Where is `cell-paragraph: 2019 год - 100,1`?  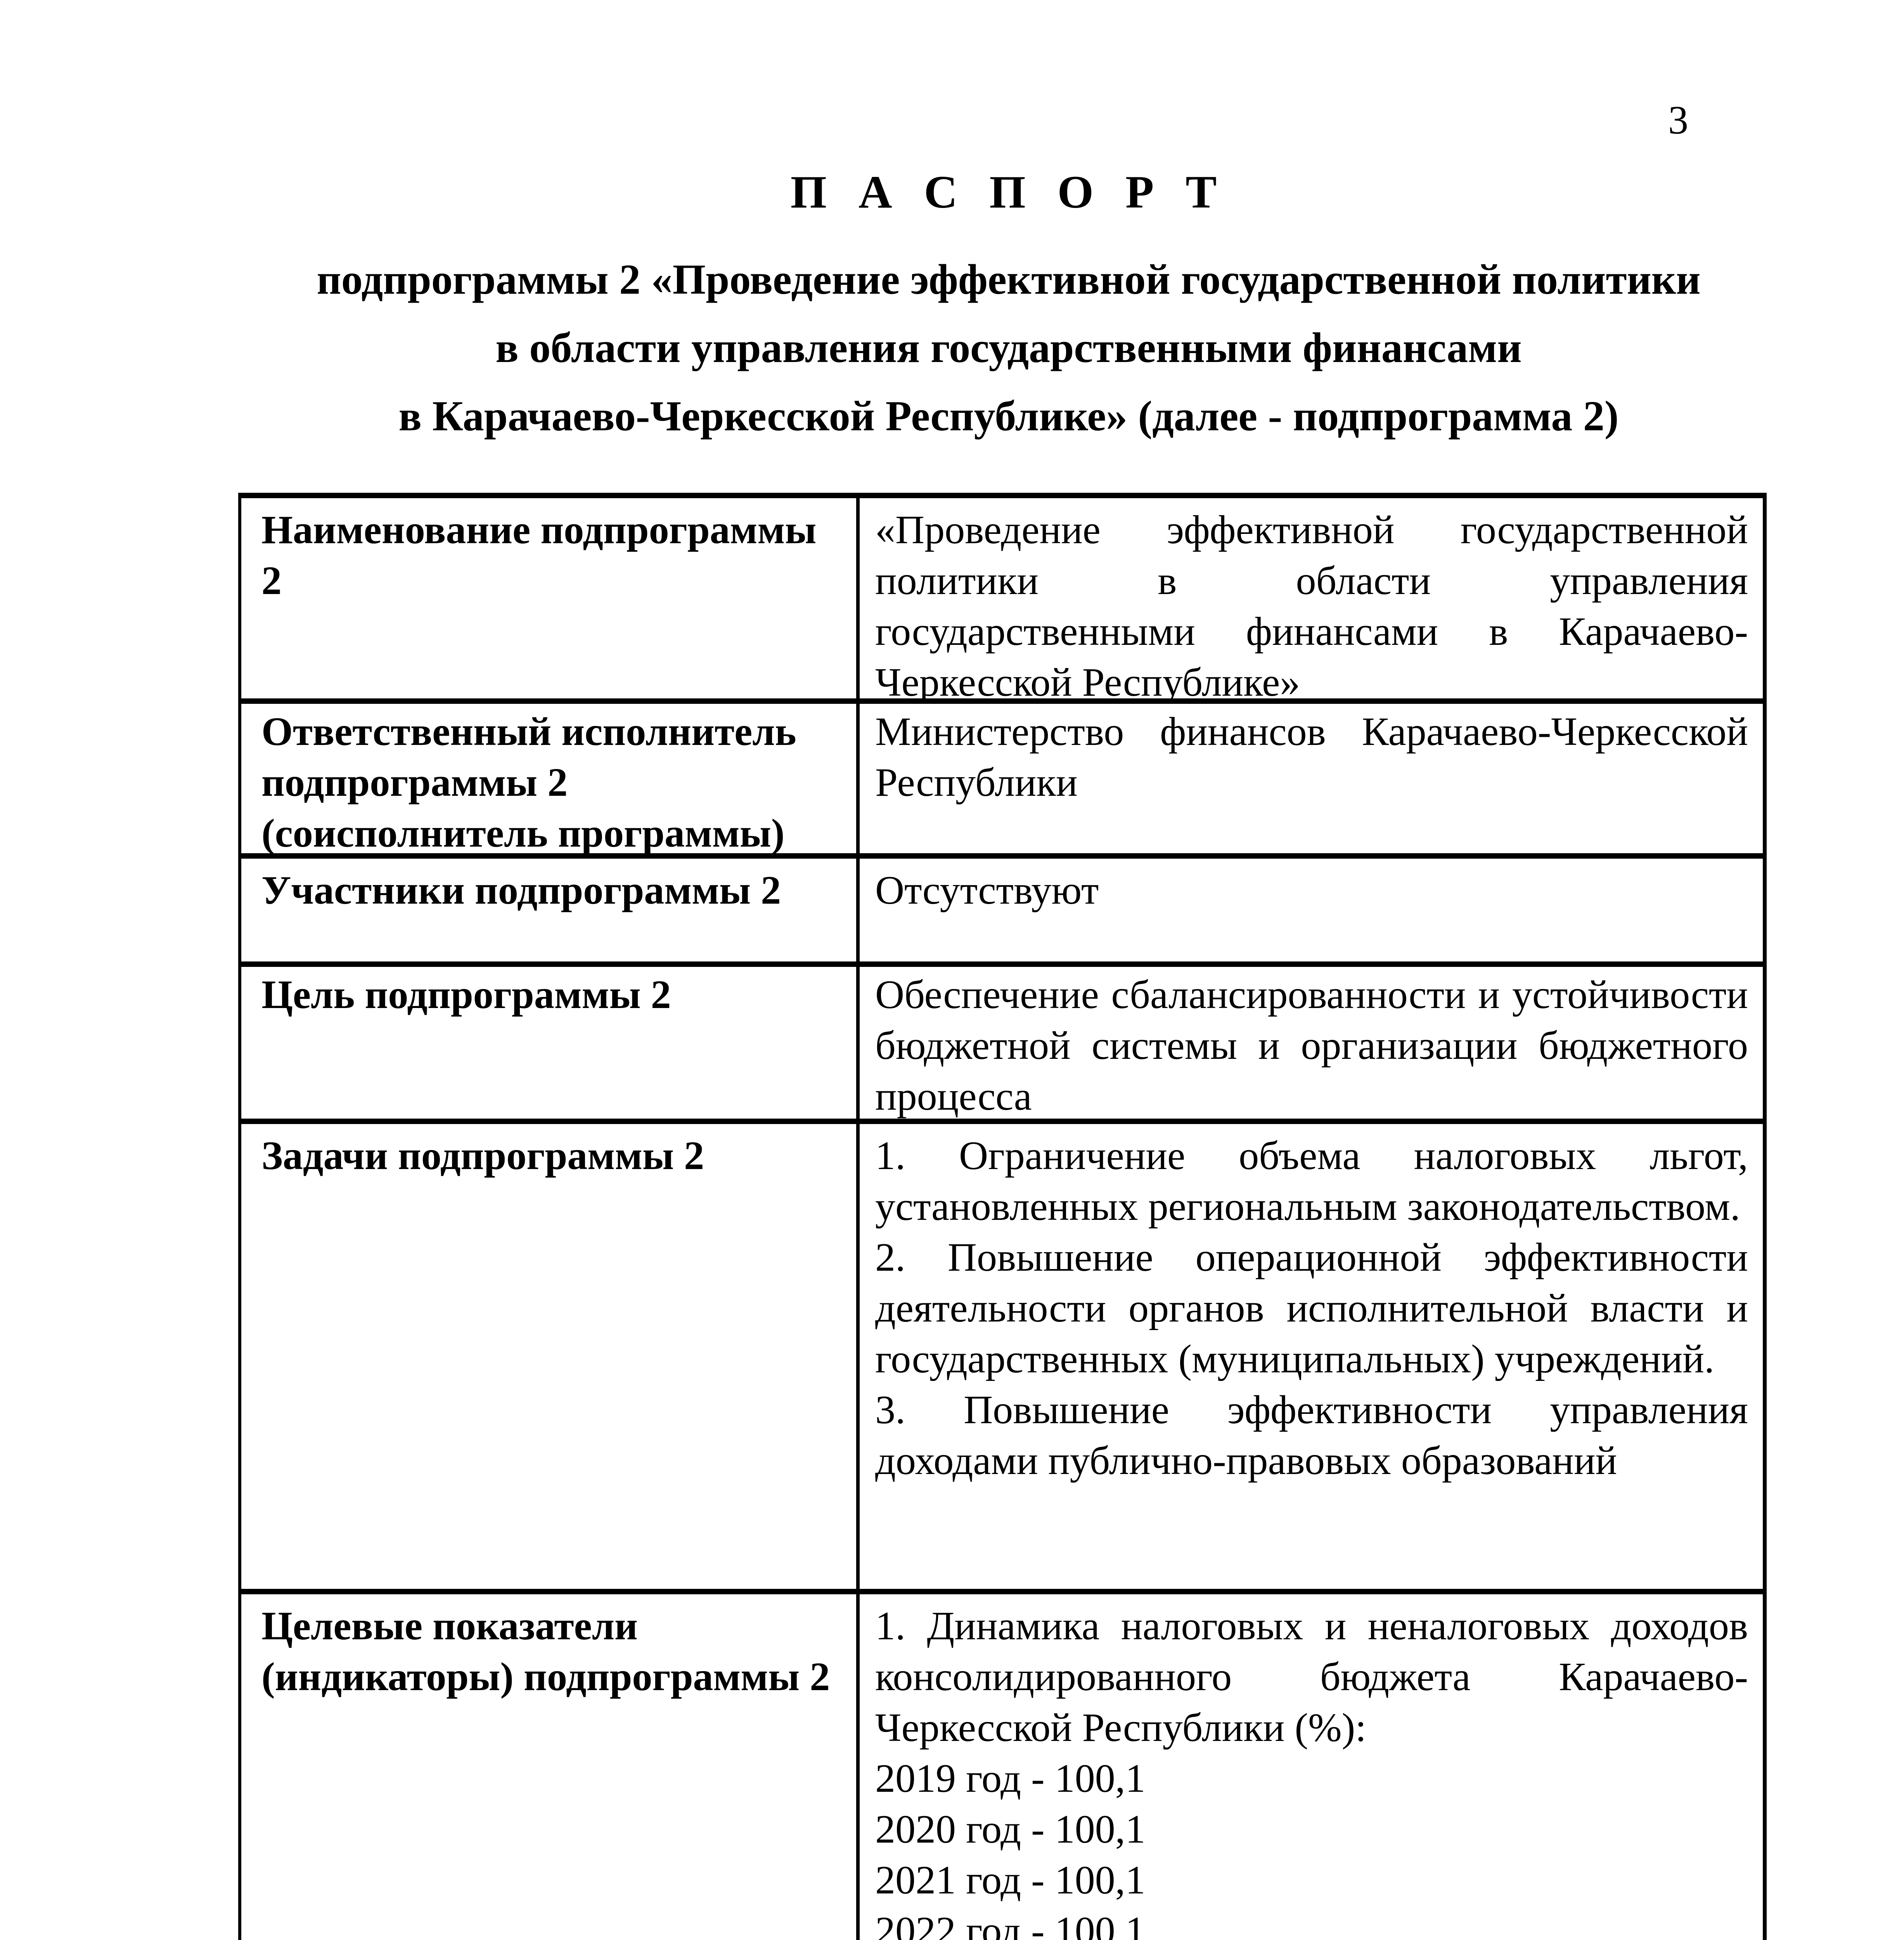 cell-paragraph: 2019 год - 100,1 is located at coordinates (1011, 1779).